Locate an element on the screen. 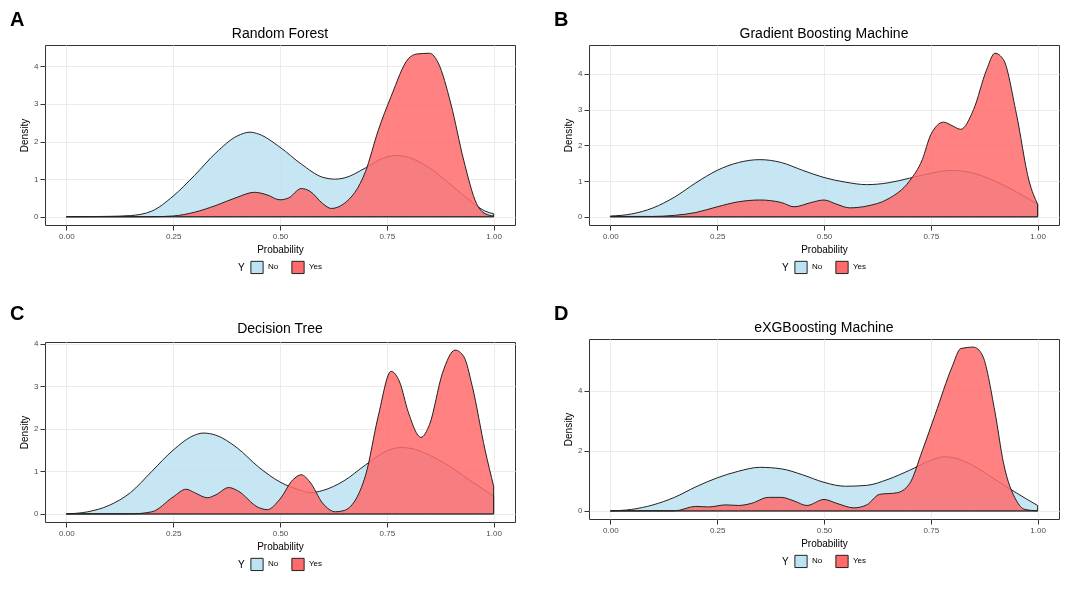  chart-title: Gradient Boosting Machine is located at coordinates (824, 33).